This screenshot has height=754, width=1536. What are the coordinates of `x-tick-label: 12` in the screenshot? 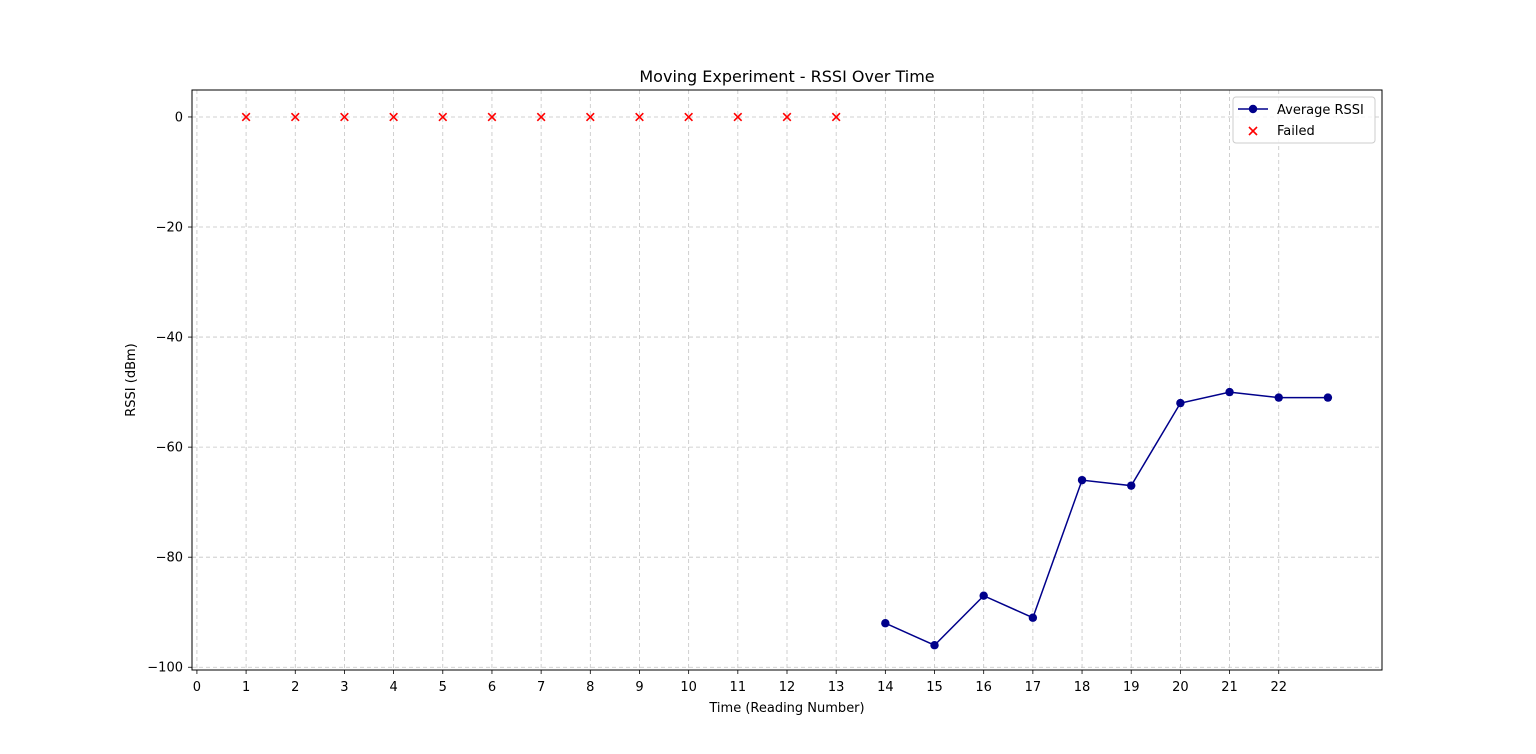 It's located at (787, 687).